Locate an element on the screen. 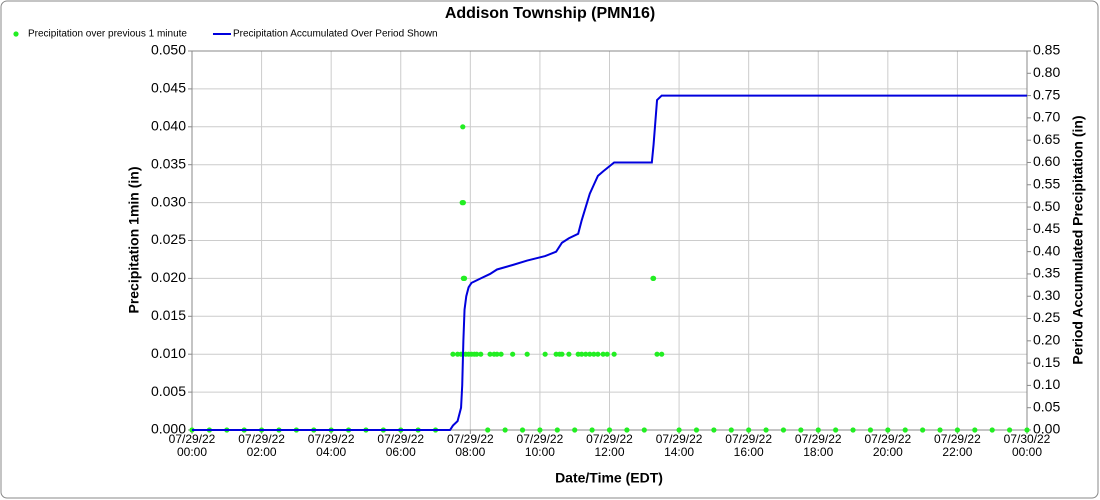  x-tick-label: 07/29/22 02:00 is located at coordinates (261, 445).